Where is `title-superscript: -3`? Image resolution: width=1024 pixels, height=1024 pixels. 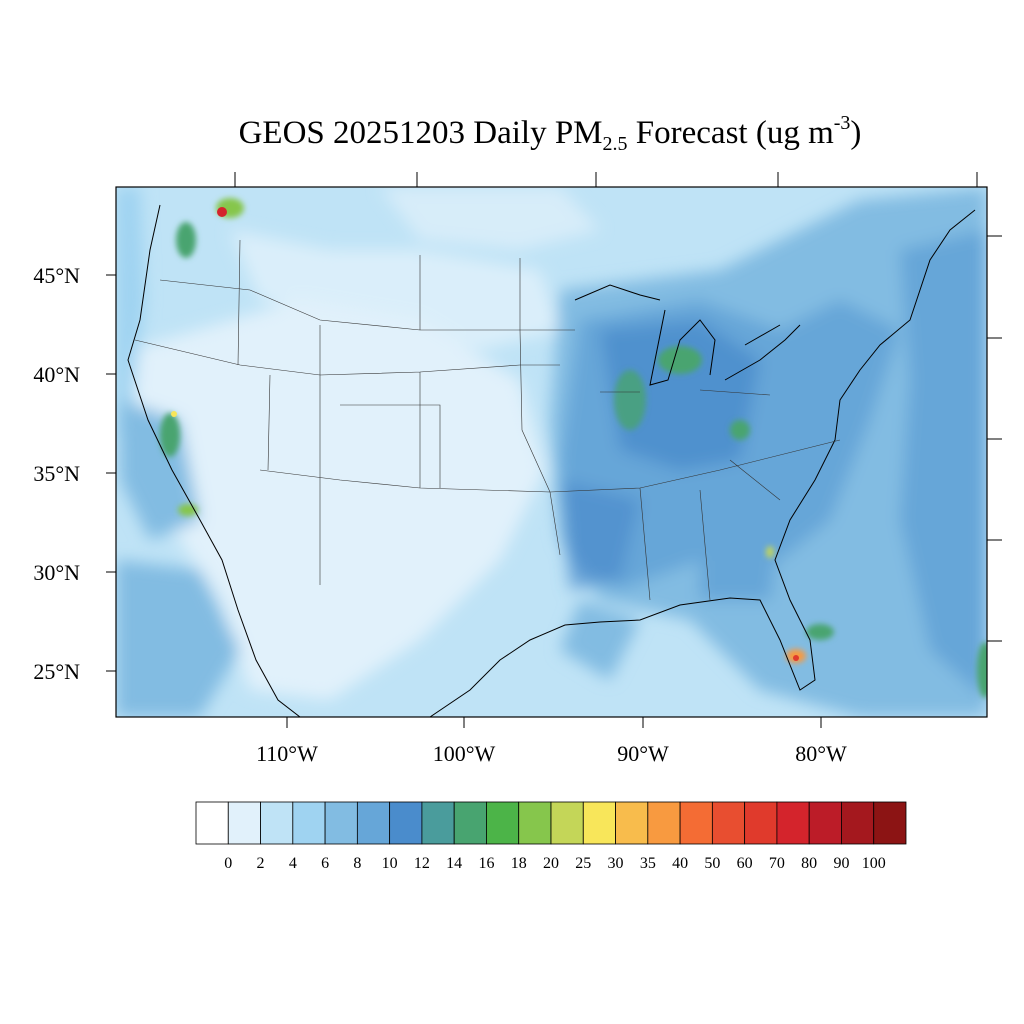
title-superscript: -3 is located at coordinates (842, 123).